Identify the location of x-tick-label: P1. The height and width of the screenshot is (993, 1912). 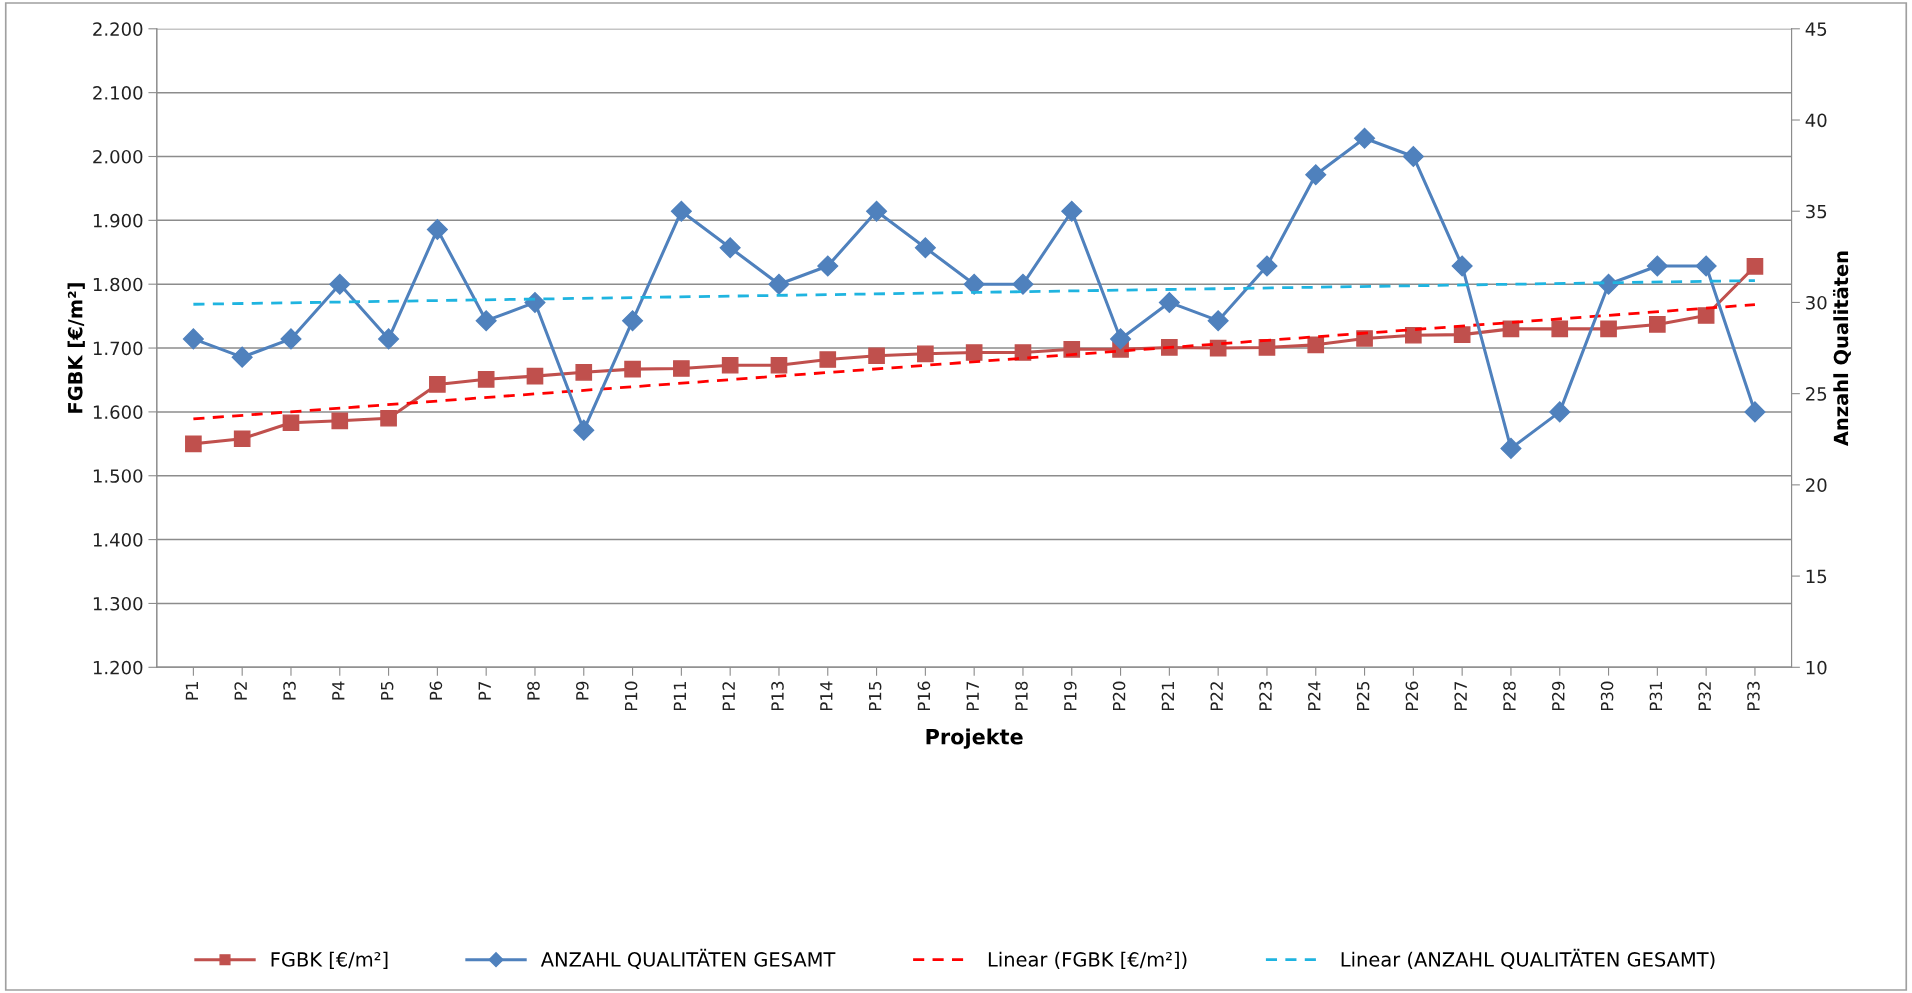
(191, 691).